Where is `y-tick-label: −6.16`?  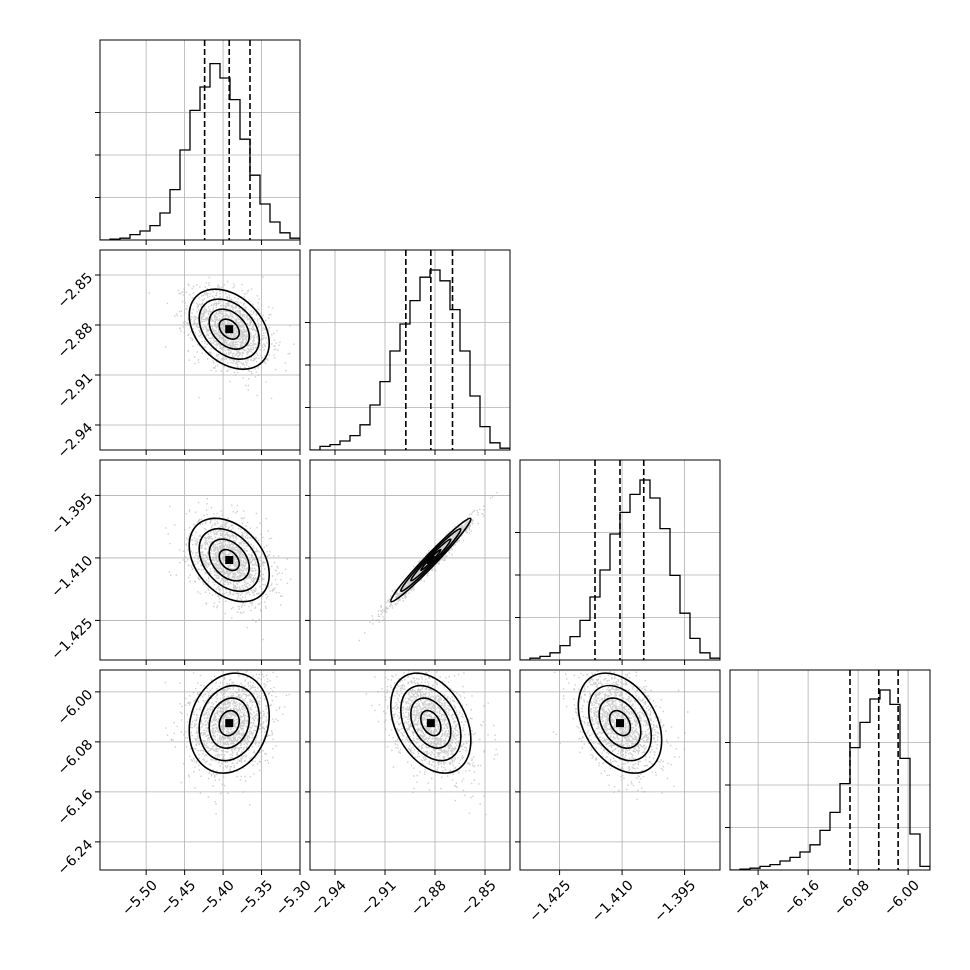 y-tick-label: −6.16 is located at coordinates (76, 808).